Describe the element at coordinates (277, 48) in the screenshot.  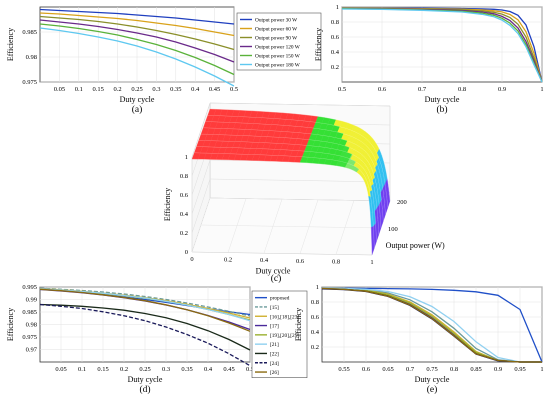
I see `legend-entry: Output power 120 W` at that location.